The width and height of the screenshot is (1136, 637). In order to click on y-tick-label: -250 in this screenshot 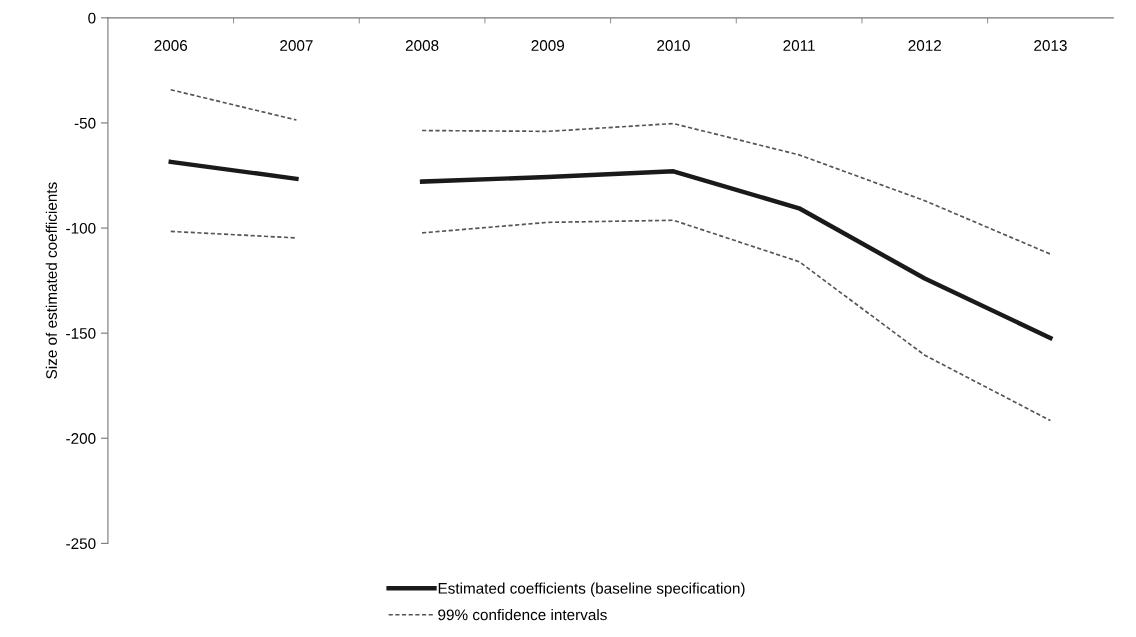, I will do `click(81, 544)`.